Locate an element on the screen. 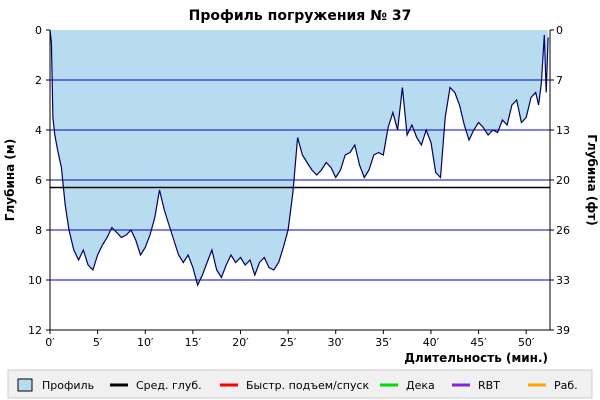 This screenshot has height=400, width=600. x-tick-label: 40′ is located at coordinates (431, 342).